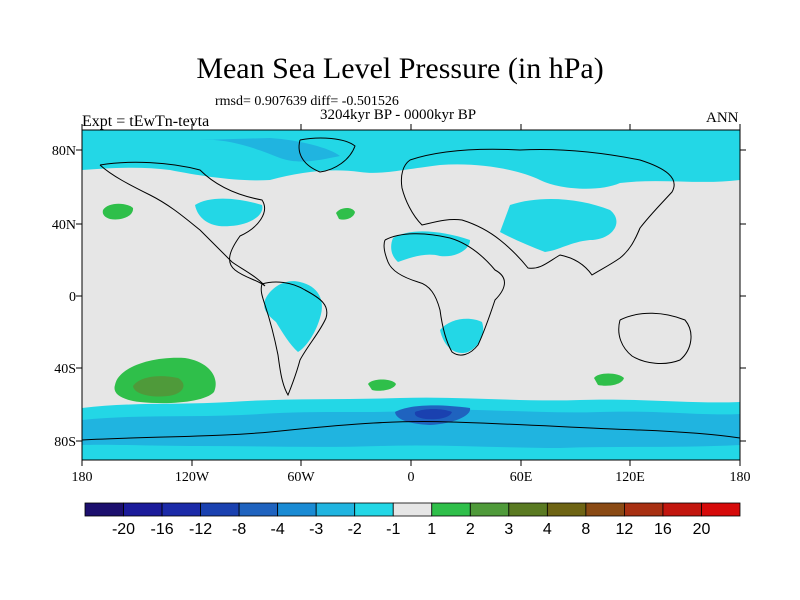 The height and width of the screenshot is (600, 800). What do you see at coordinates (521, 477) in the screenshot?
I see `lon-label-60e: 60E` at bounding box center [521, 477].